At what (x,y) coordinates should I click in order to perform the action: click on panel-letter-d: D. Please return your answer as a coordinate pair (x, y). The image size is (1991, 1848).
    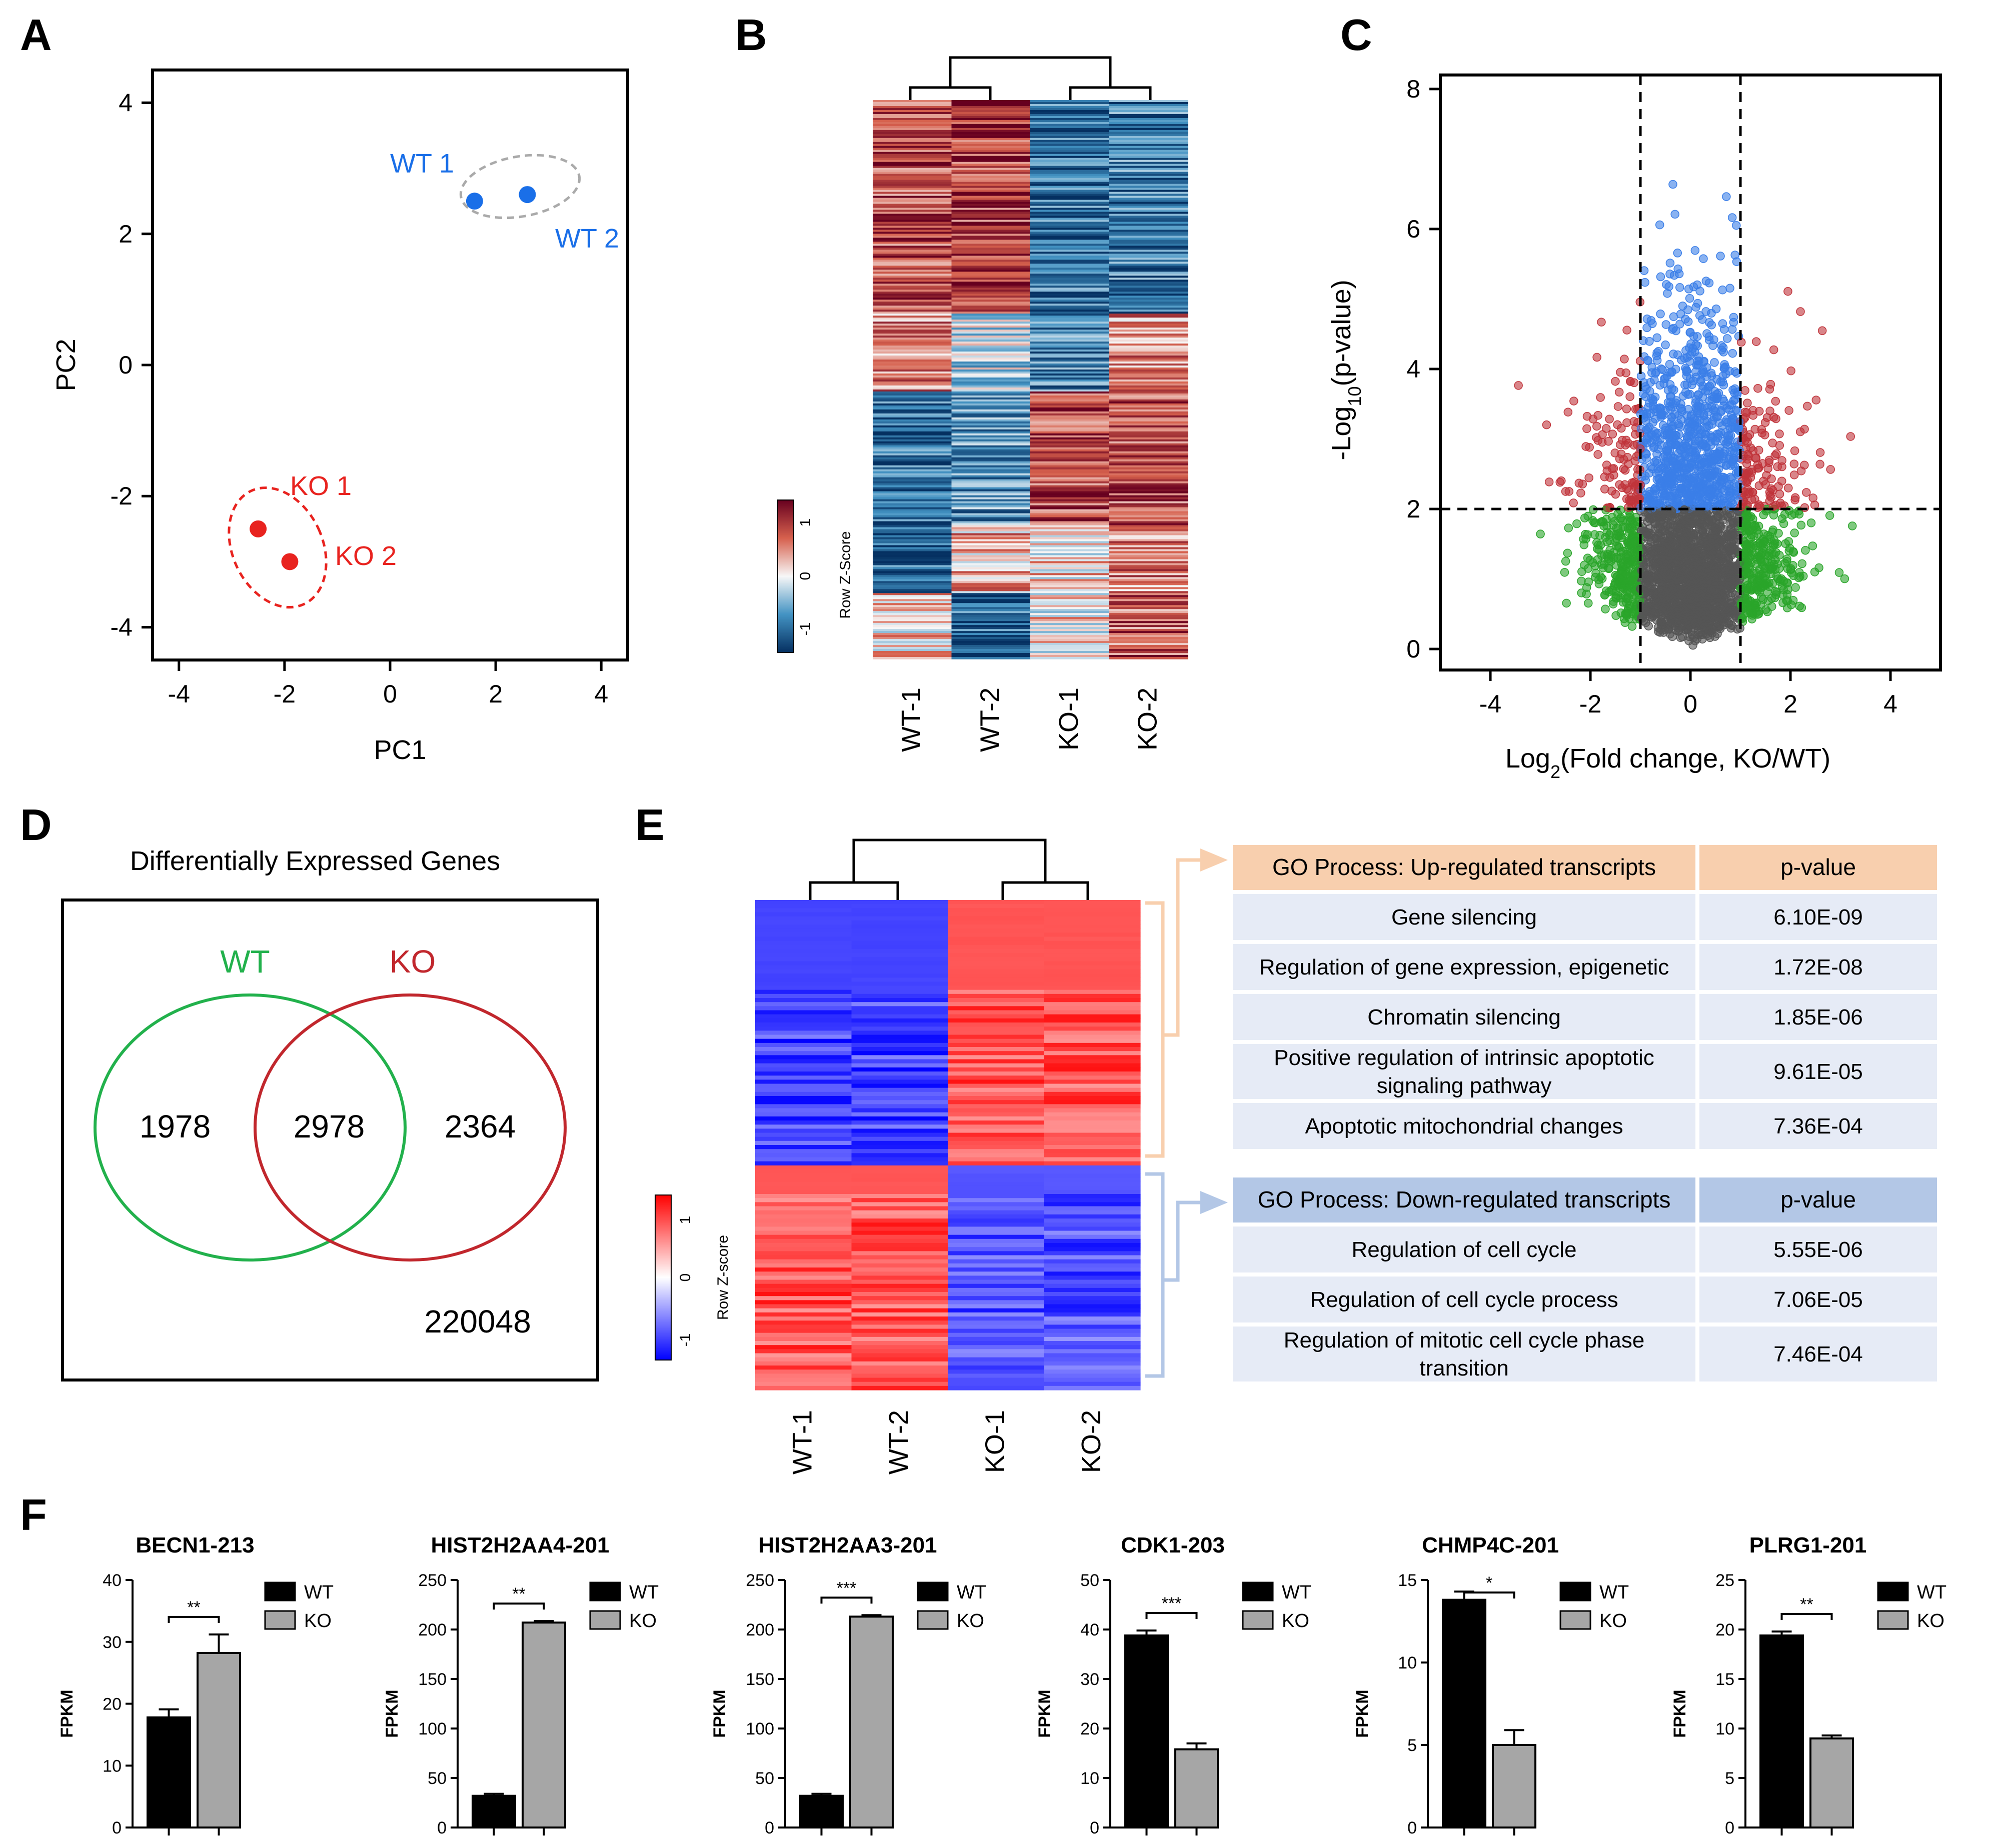
    Looking at the image, I should click on (36, 825).